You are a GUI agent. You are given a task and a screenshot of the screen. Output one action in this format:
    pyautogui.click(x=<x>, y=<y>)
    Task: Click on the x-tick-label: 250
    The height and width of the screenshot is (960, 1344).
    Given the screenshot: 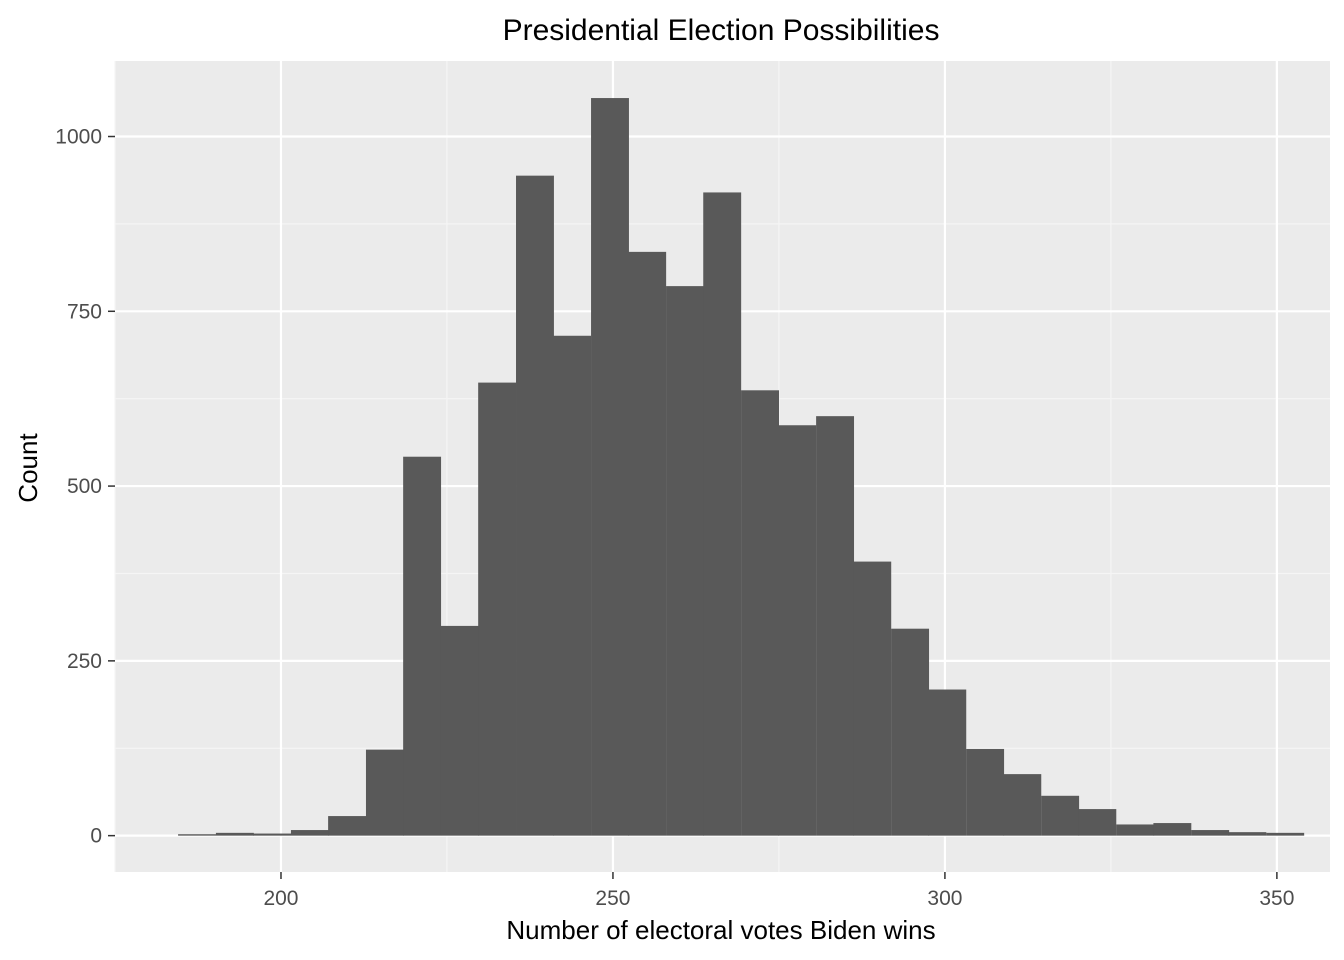 What is the action you would take?
    pyautogui.click(x=612, y=898)
    